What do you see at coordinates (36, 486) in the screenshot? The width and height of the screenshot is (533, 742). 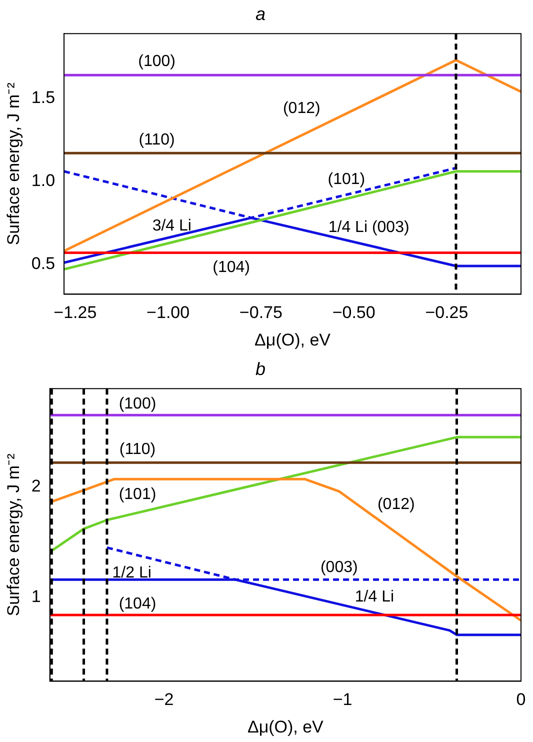 I see `y-tick-label: 2` at bounding box center [36, 486].